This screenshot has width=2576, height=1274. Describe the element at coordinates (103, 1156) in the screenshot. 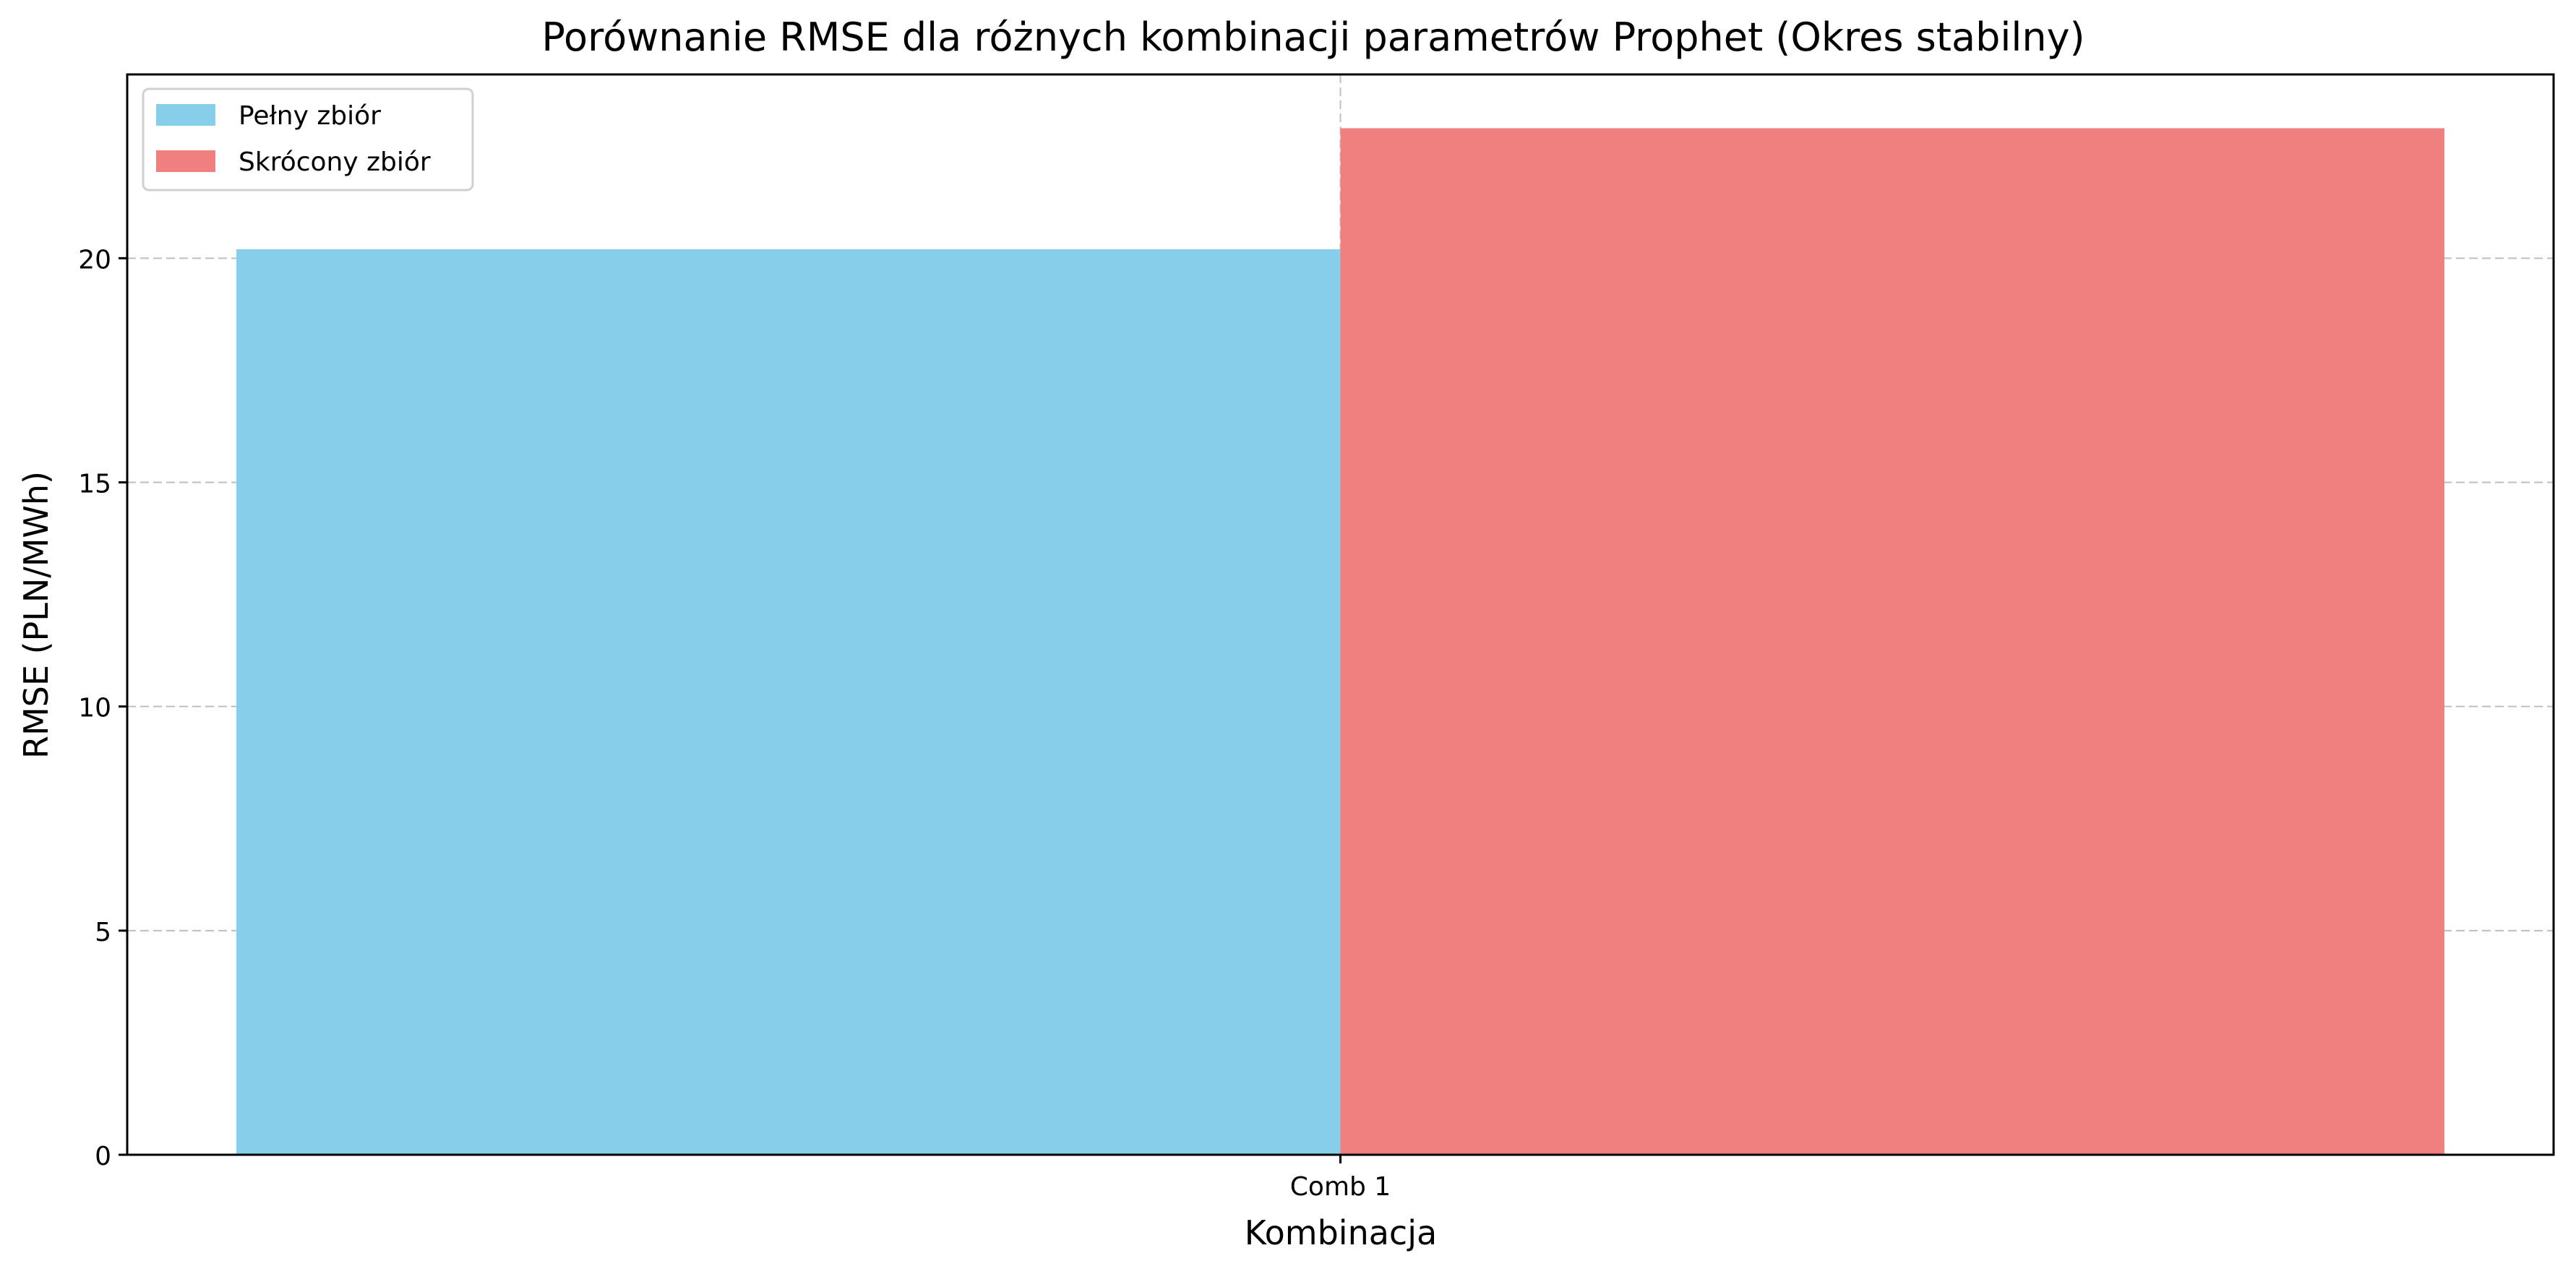

I see `y-tick-label: 0` at that location.